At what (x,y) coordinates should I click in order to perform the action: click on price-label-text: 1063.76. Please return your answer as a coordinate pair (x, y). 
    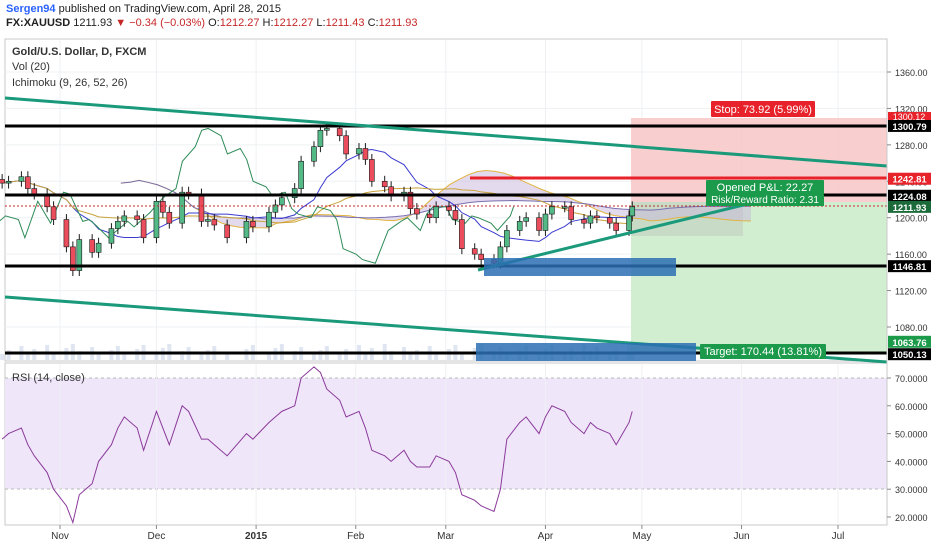
    Looking at the image, I should click on (909, 343).